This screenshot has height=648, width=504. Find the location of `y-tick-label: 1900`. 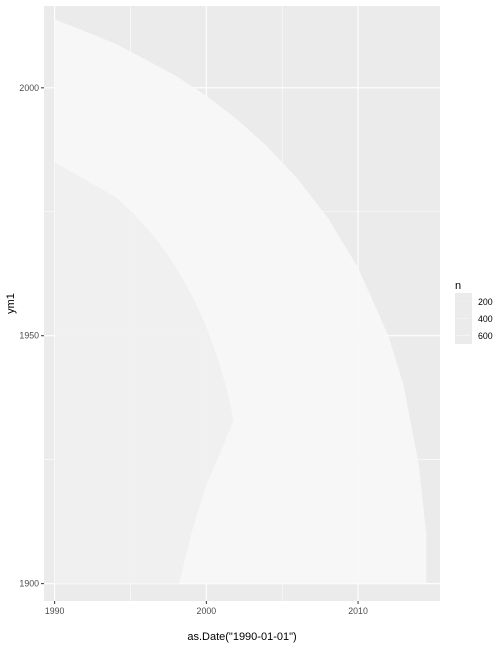

y-tick-label: 1900 is located at coordinates (29, 584).